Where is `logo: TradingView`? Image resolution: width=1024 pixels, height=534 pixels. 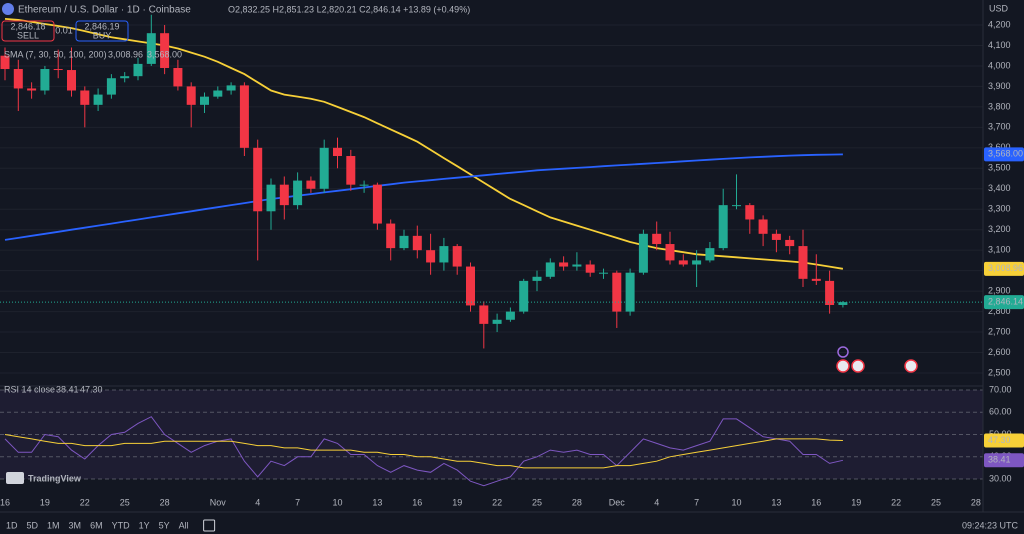
logo: TradingView is located at coordinates (55, 478).